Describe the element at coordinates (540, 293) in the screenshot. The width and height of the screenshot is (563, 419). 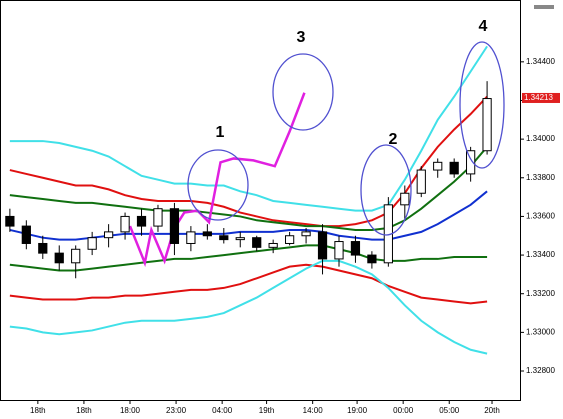
I see `y-tick-label: 1.33200` at that location.